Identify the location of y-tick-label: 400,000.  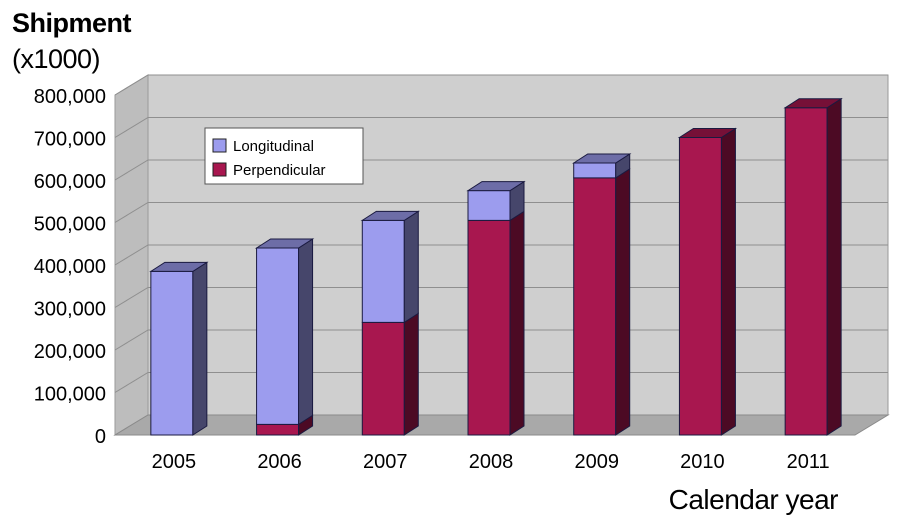
(70, 267).